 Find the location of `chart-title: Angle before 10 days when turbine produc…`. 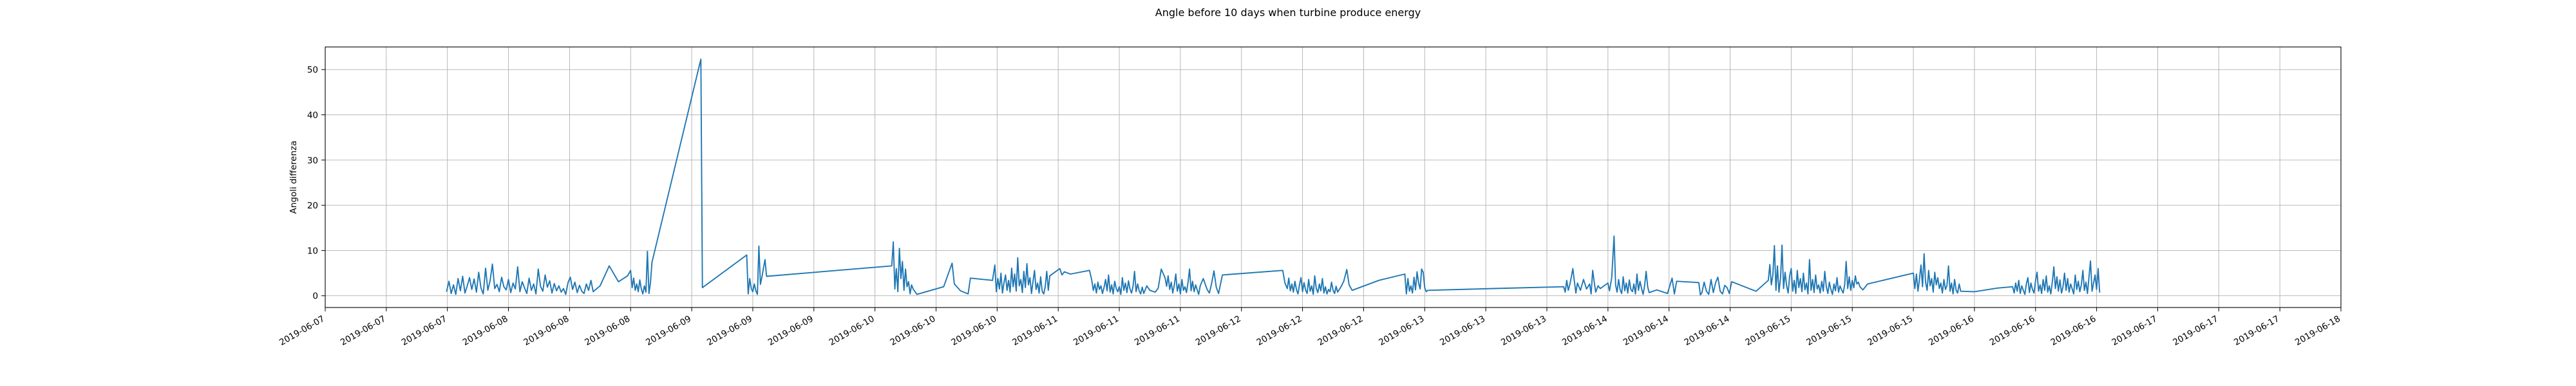

chart-title: Angle before 10 days when turbine produc… is located at coordinates (1288, 12).